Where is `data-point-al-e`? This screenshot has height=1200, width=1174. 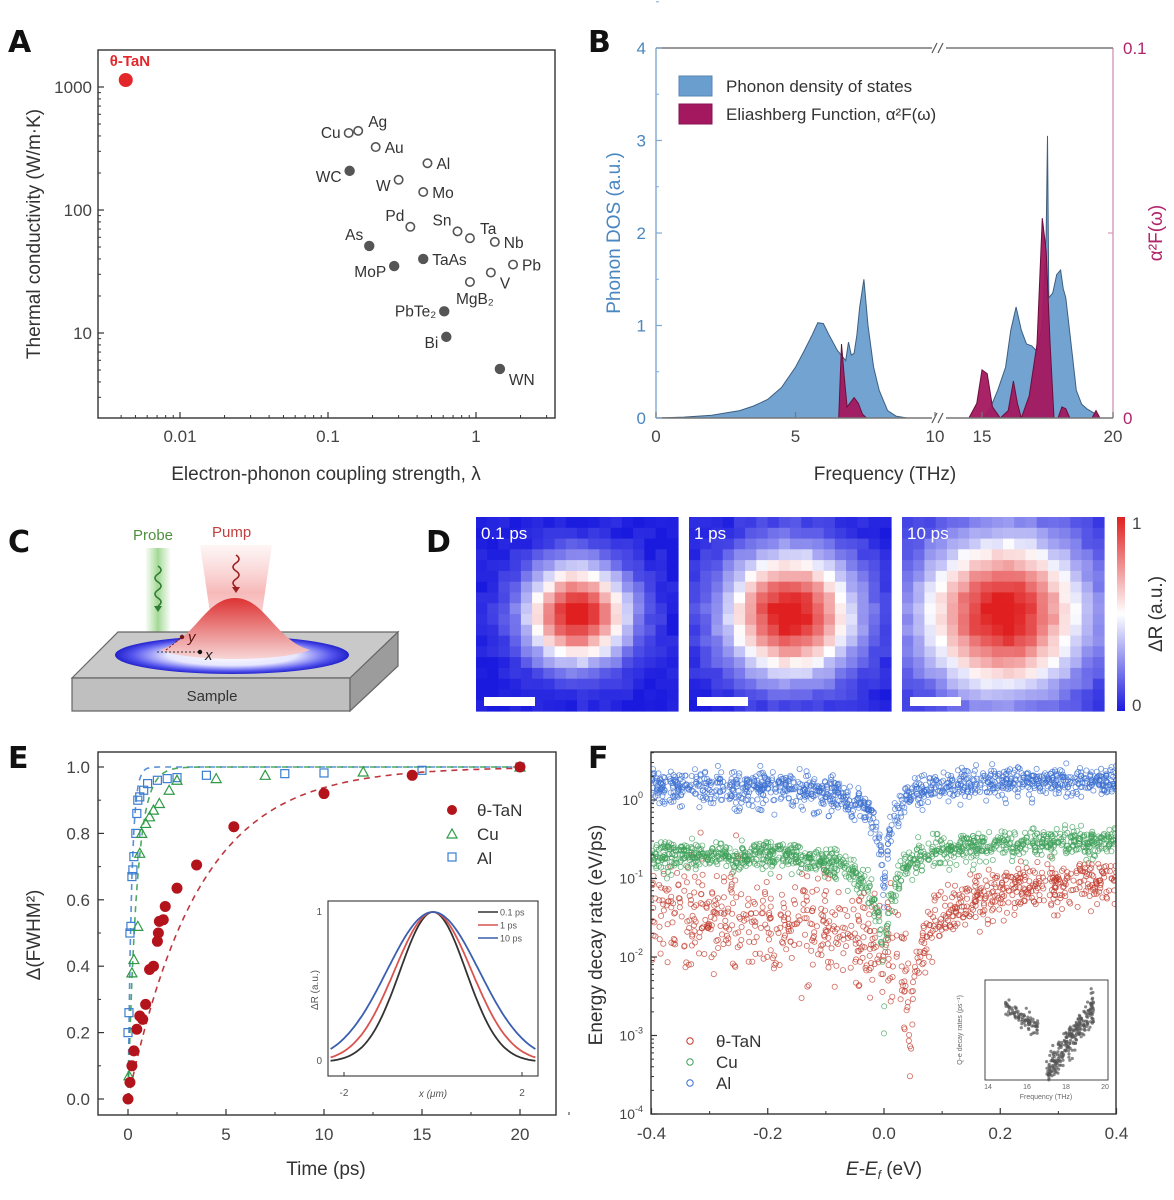
data-point-al-e is located at coordinates (133, 870).